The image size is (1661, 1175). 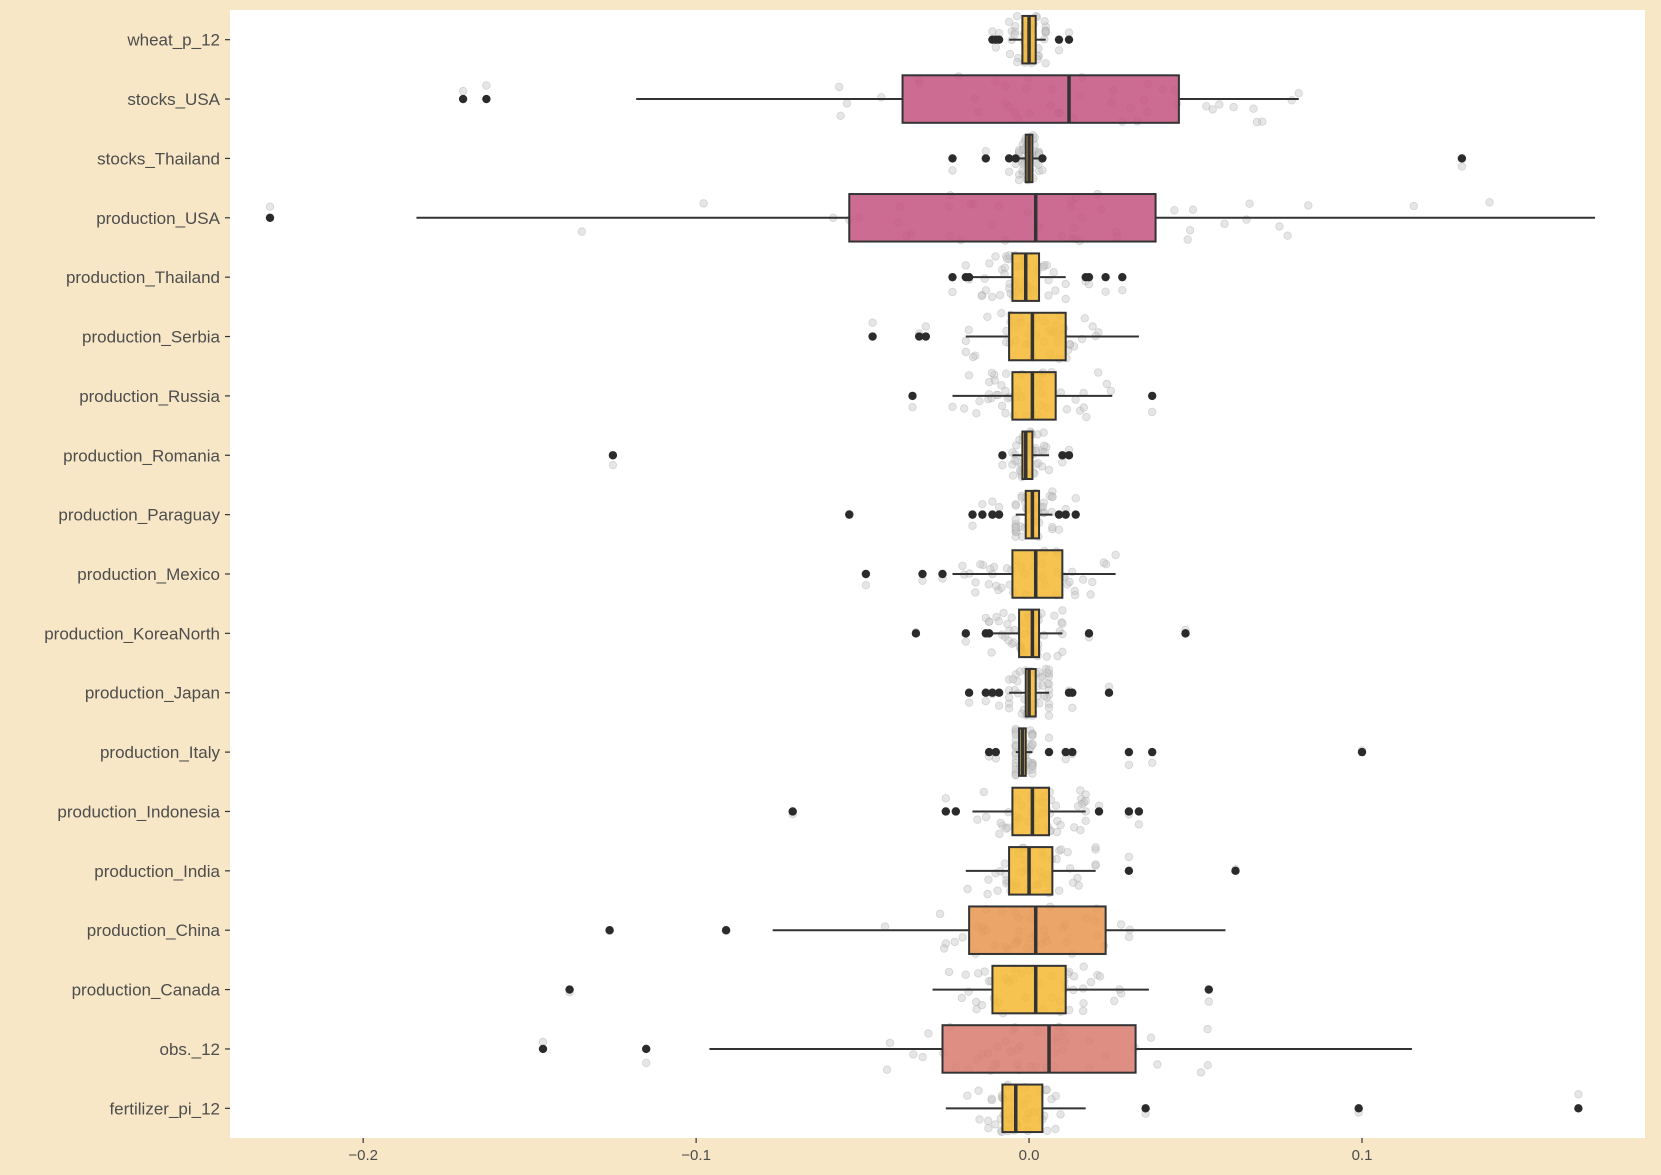 I want to click on category-label-production_Italy: production_Italy, so click(x=160, y=752).